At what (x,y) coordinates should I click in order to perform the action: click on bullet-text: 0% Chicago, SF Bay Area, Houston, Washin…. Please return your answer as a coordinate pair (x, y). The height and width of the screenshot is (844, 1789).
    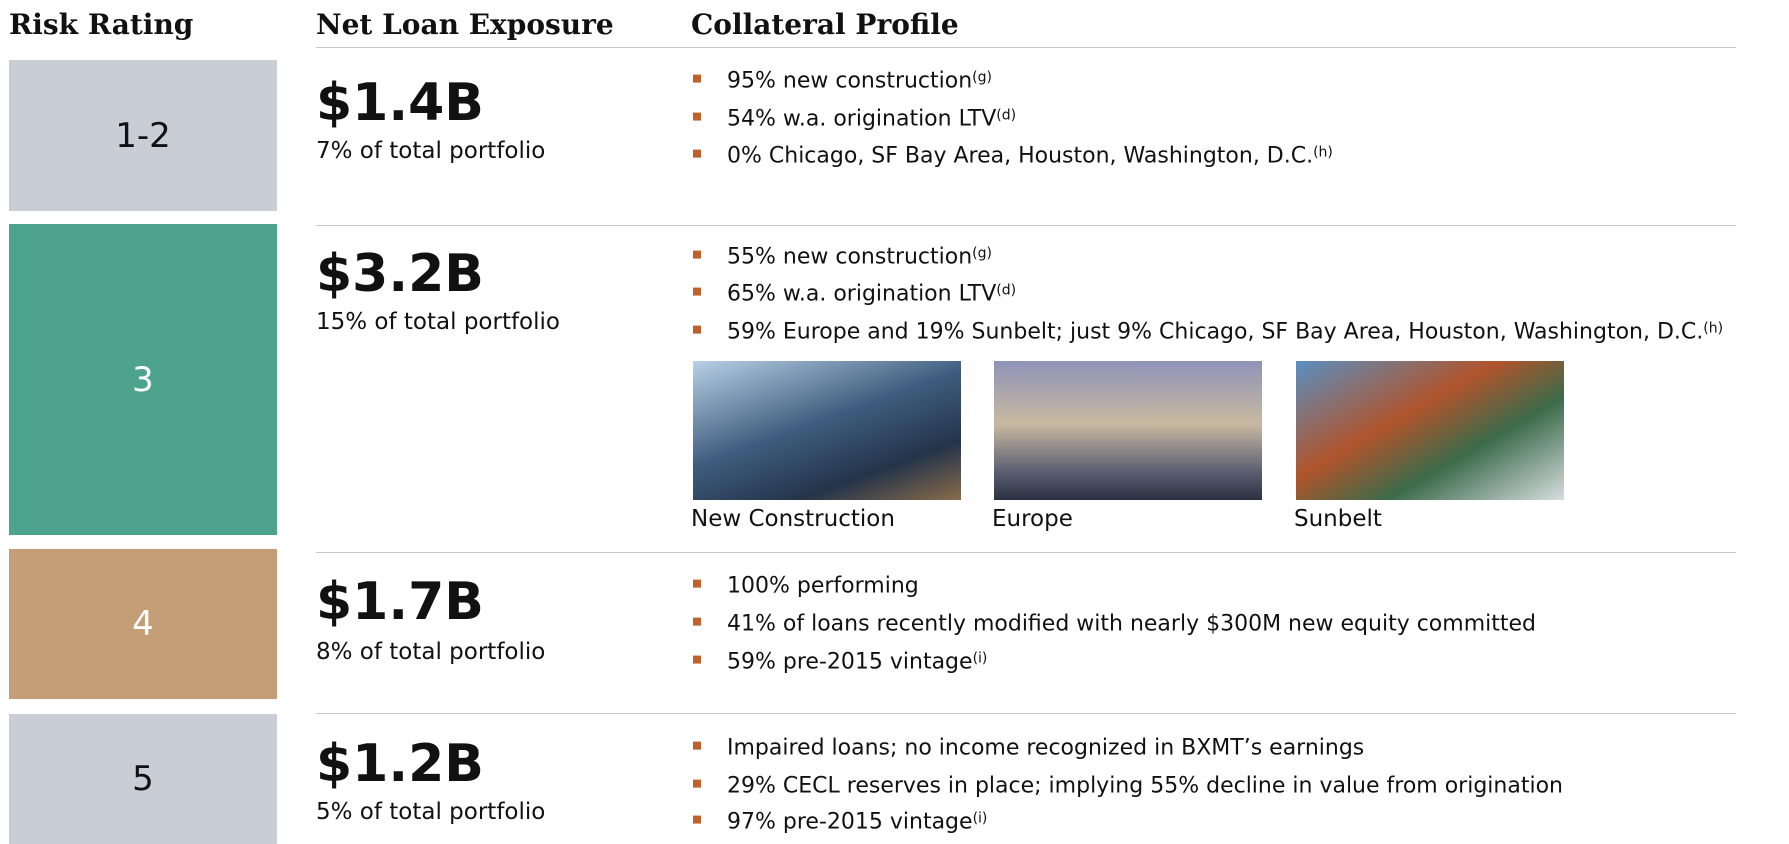
    Looking at the image, I should click on (1020, 156).